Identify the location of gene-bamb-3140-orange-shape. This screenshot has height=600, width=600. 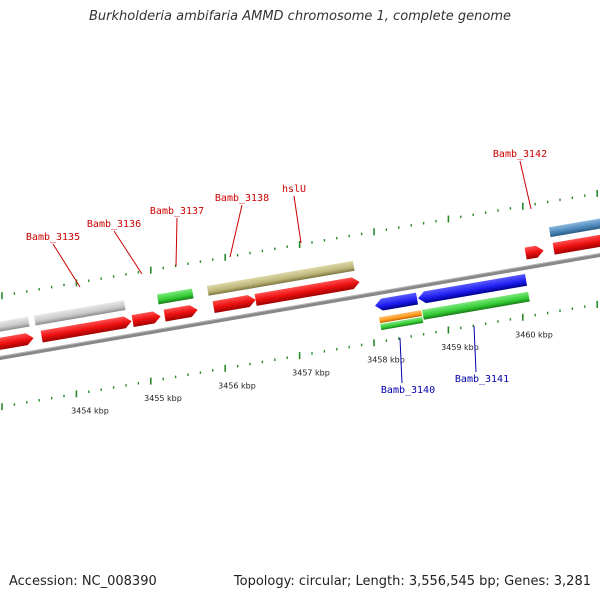
(401, 317).